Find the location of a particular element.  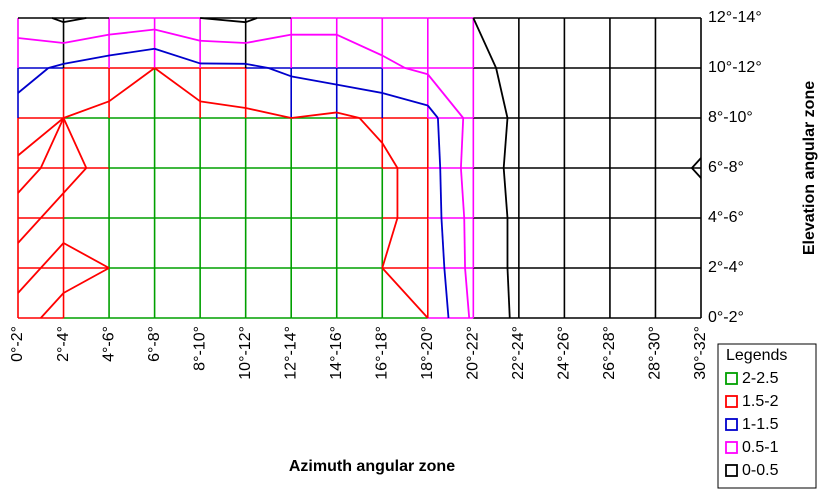

legend-label: 0.5-1 is located at coordinates (760, 447).